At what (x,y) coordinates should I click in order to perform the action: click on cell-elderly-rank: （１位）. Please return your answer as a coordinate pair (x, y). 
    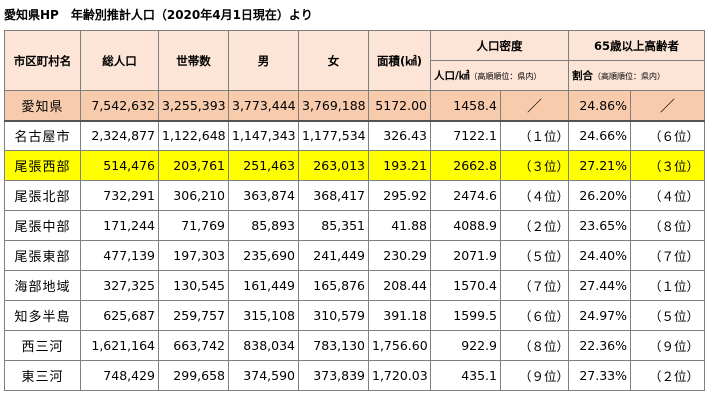
    Looking at the image, I should click on (667, 285).